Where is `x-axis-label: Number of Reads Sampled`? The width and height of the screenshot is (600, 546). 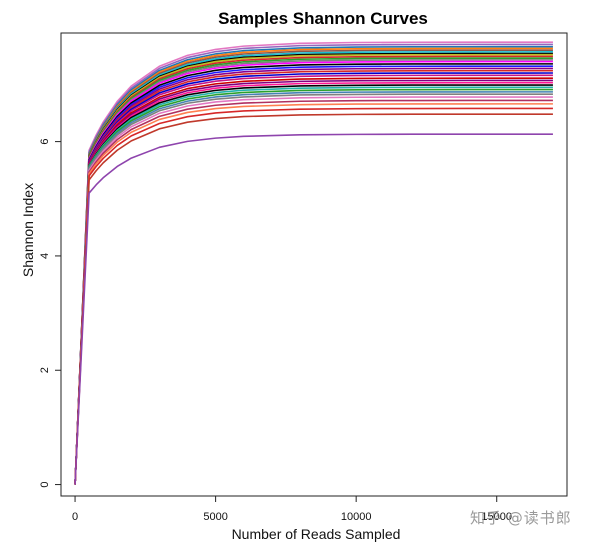
x-axis-label: Number of Reads Sampled is located at coordinates (316, 534).